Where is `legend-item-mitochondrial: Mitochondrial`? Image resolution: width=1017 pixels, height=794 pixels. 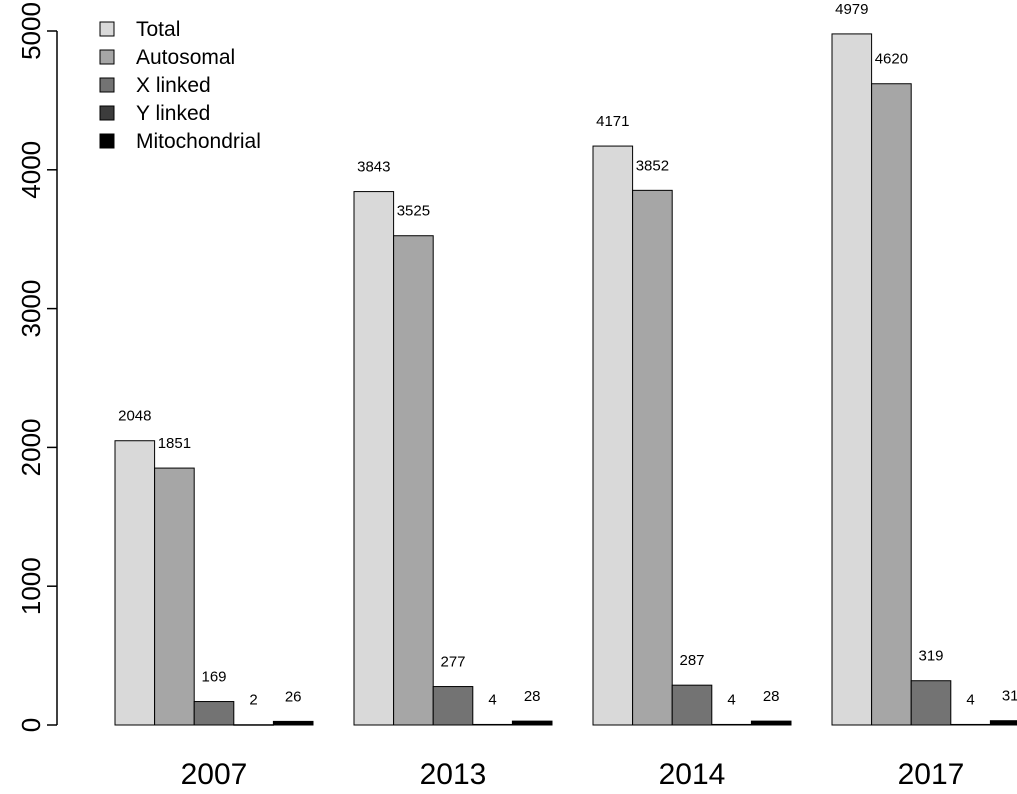
legend-item-mitochondrial: Mitochondrial is located at coordinates (180, 141).